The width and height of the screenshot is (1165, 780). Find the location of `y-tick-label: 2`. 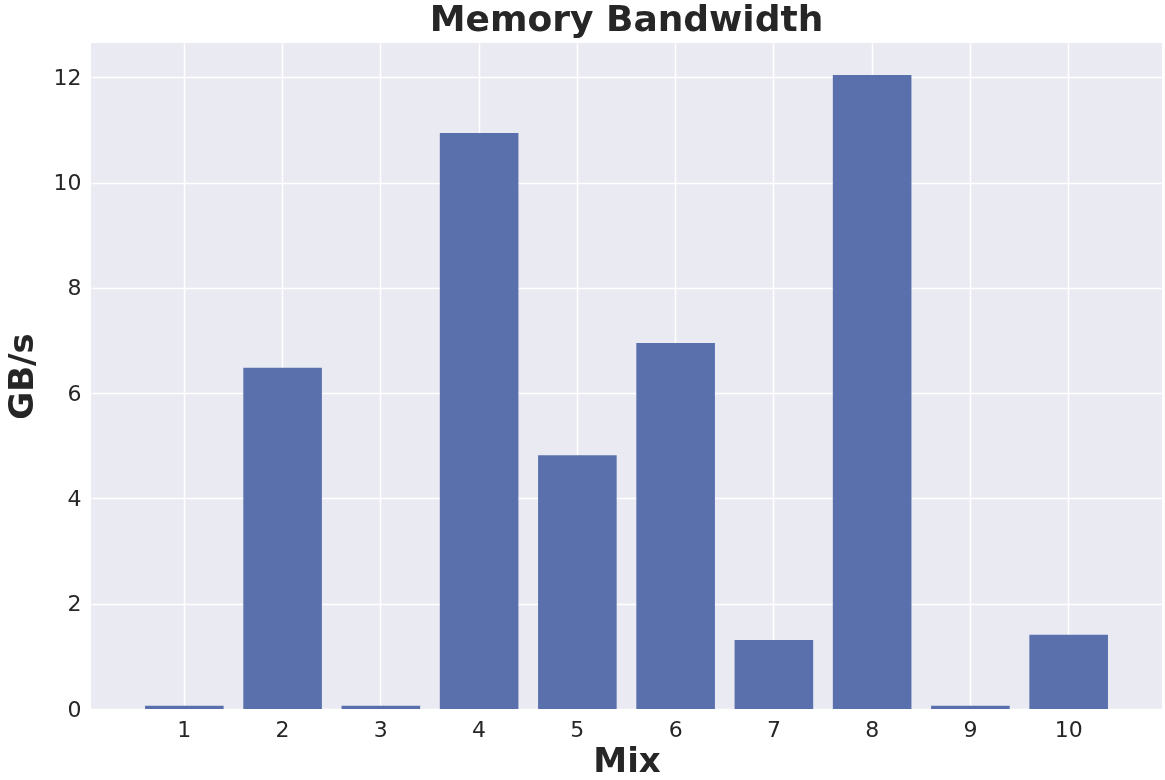

y-tick-label: 2 is located at coordinates (74, 604).